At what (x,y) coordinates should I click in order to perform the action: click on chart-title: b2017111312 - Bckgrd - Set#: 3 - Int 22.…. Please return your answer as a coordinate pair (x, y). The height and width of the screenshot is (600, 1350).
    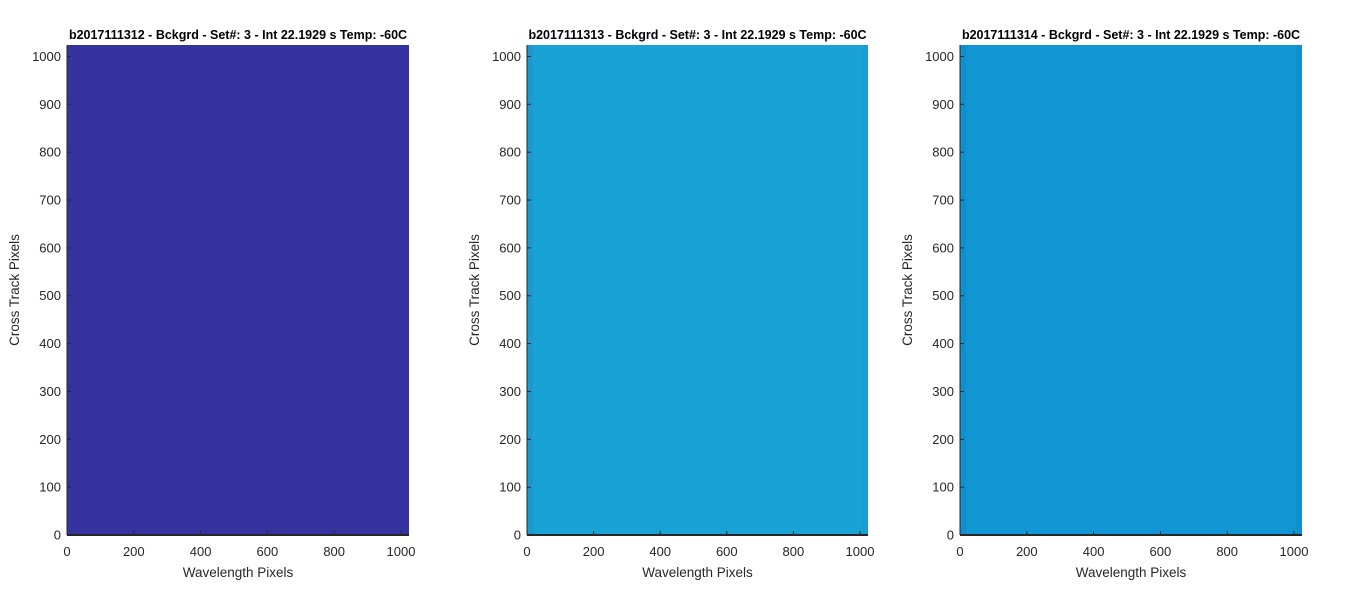
    Looking at the image, I should click on (238, 35).